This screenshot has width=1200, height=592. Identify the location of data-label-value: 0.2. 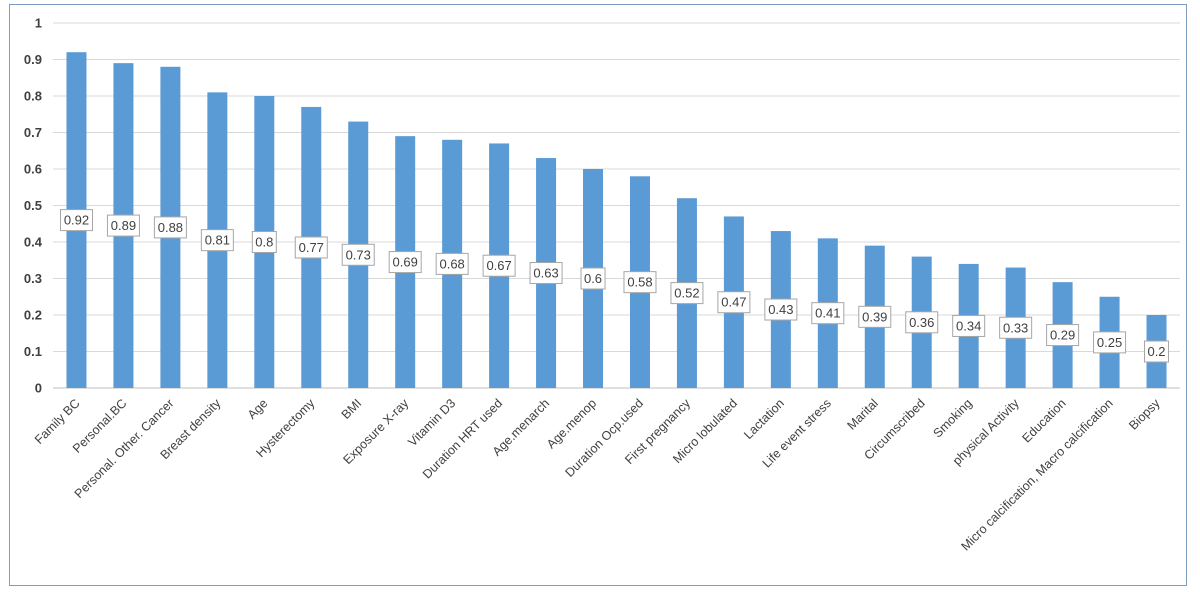
(1156, 351).